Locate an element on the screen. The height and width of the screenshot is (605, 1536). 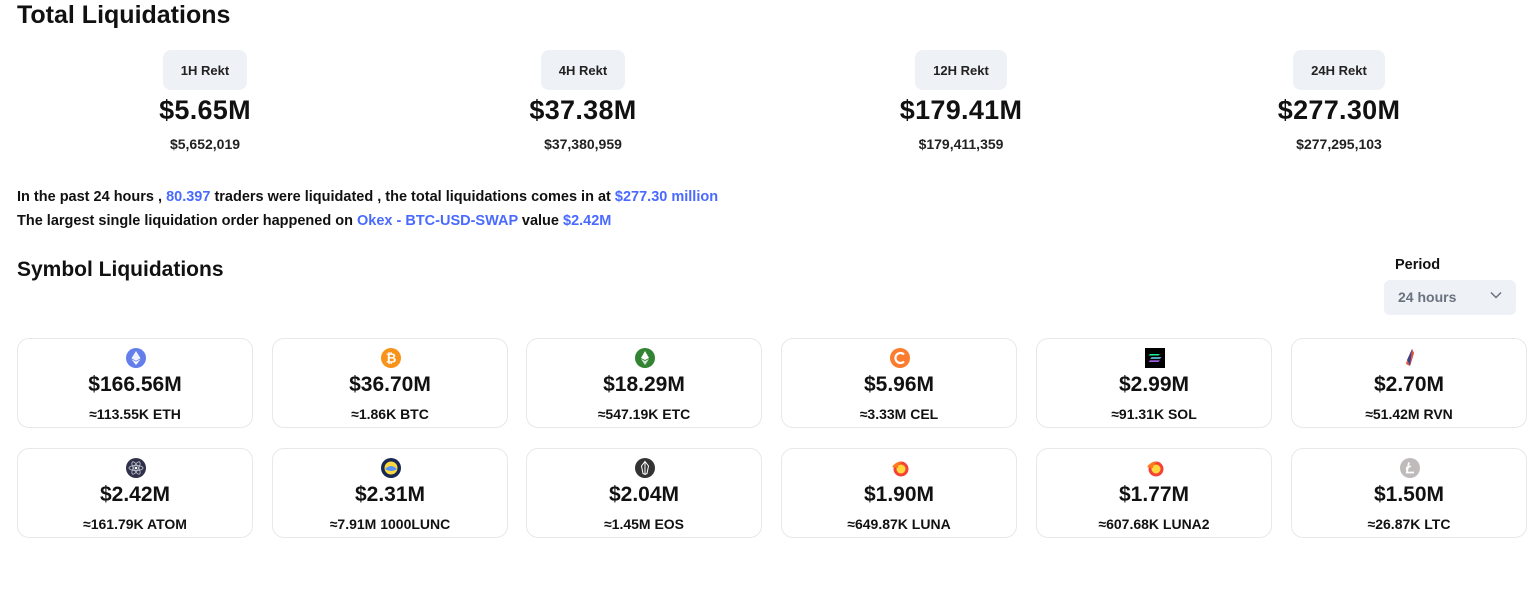
rekt-4h: 4H Rekt $37.38M $37,380,959 is located at coordinates (583, 101).